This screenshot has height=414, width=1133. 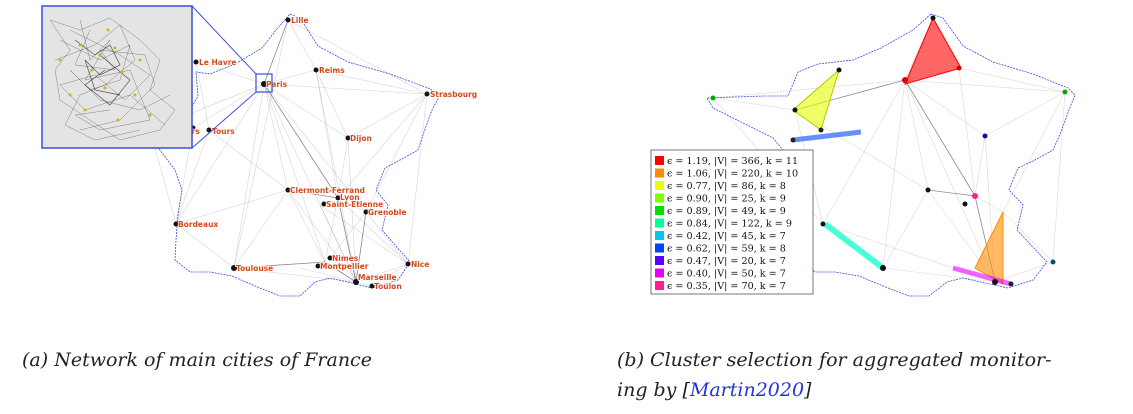 I want to click on legend-entry: ϵ = 0.40, |V| = 50, k = 7, so click(x=726, y=274).